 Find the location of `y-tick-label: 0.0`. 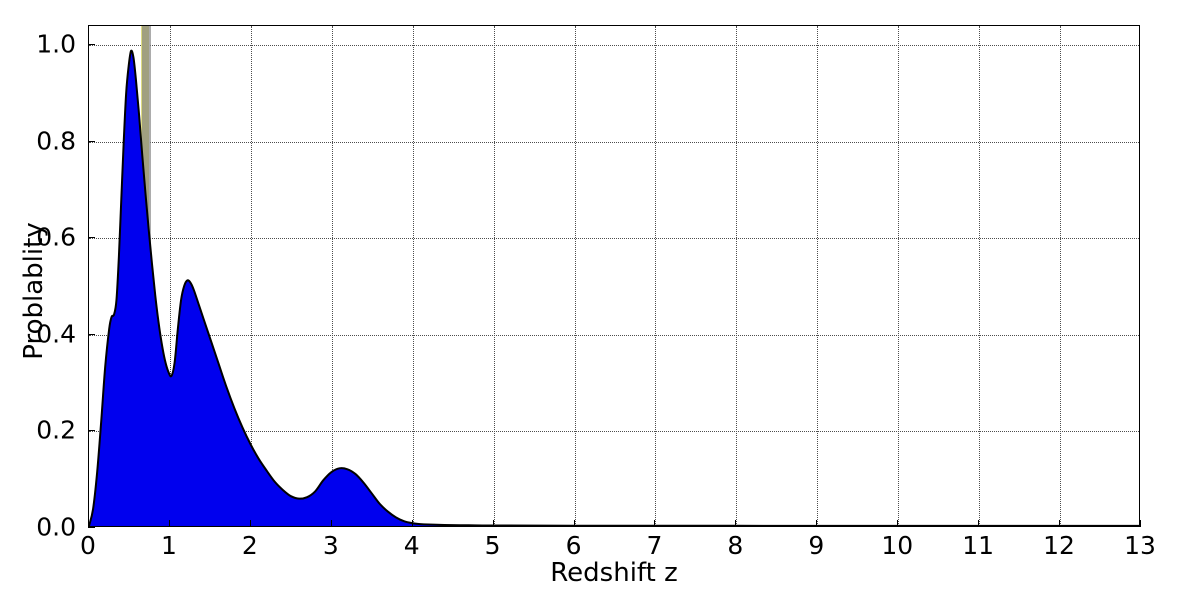

y-tick-label: 0.0 is located at coordinates (56, 527).